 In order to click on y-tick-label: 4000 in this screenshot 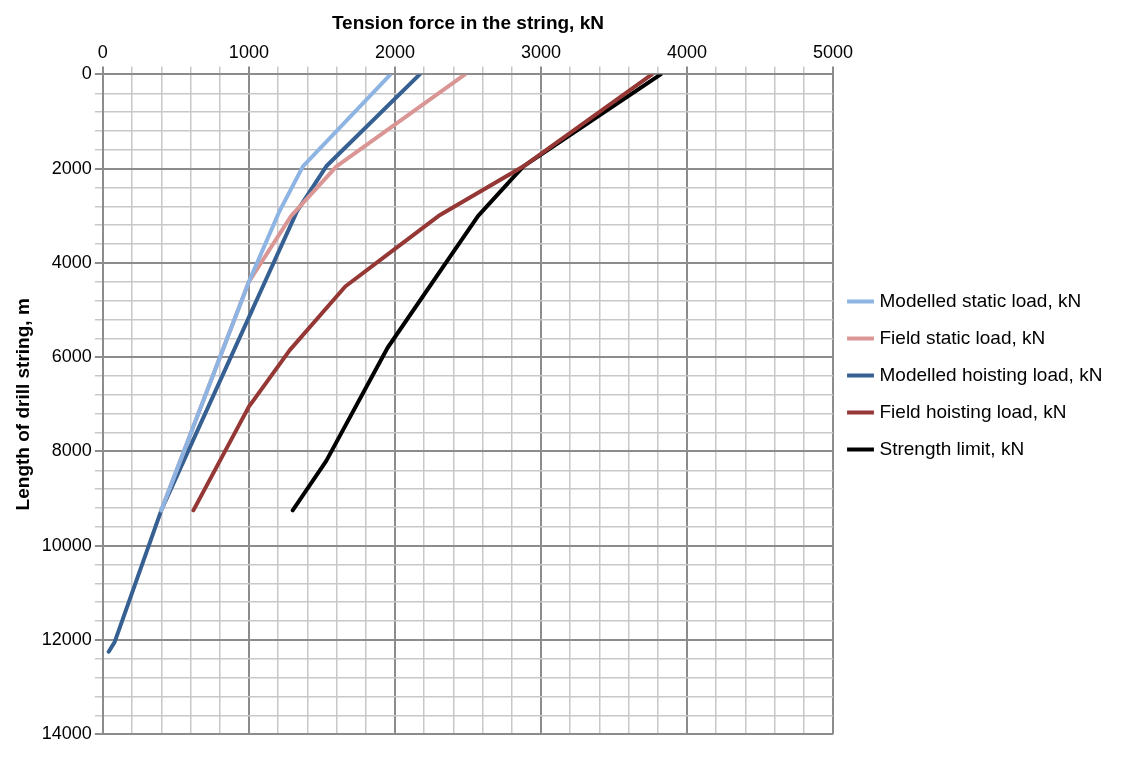, I will do `click(71, 261)`.